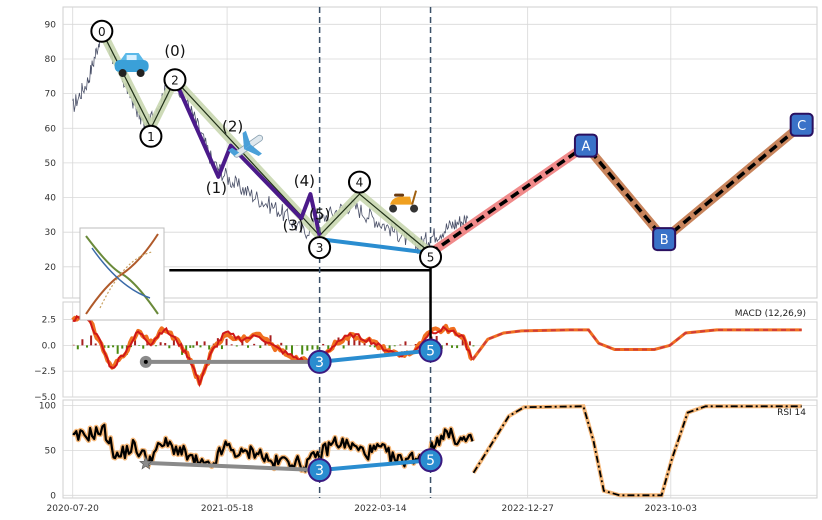  What do you see at coordinates (273, 448) in the screenshot?
I see `rsi-line` at bounding box center [273, 448].